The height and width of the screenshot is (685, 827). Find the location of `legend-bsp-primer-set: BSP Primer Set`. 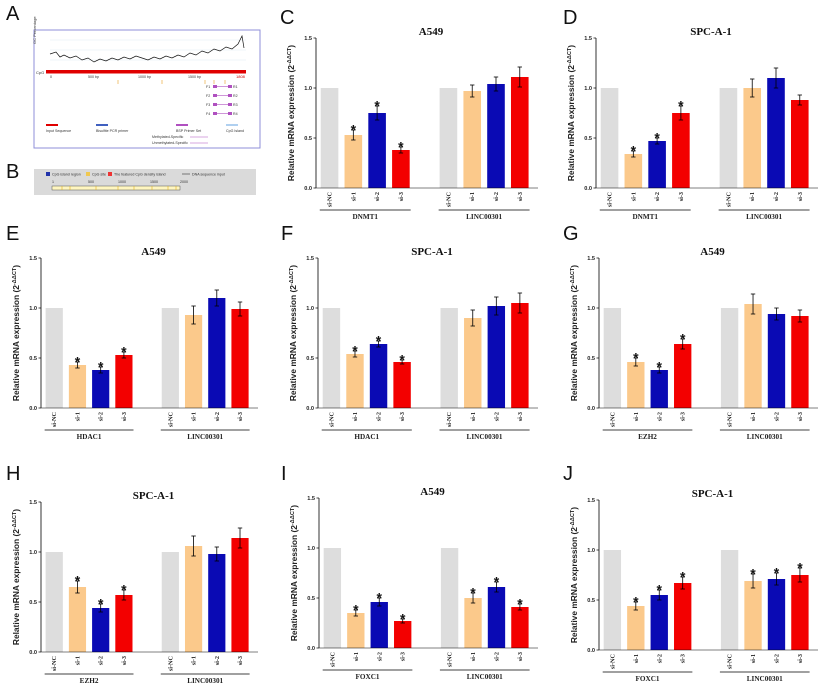

legend-bsp-primer-set: BSP Primer Set is located at coordinates (188, 131).